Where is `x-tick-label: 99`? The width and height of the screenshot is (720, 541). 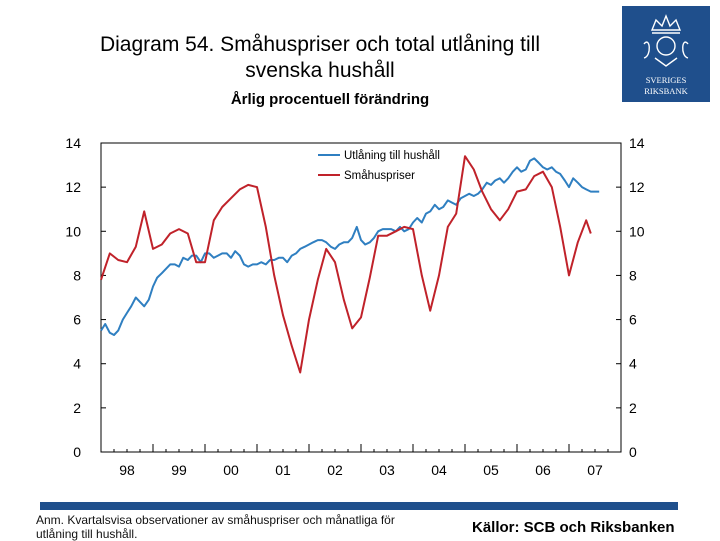 x-tick-label: 99 is located at coordinates (179, 470).